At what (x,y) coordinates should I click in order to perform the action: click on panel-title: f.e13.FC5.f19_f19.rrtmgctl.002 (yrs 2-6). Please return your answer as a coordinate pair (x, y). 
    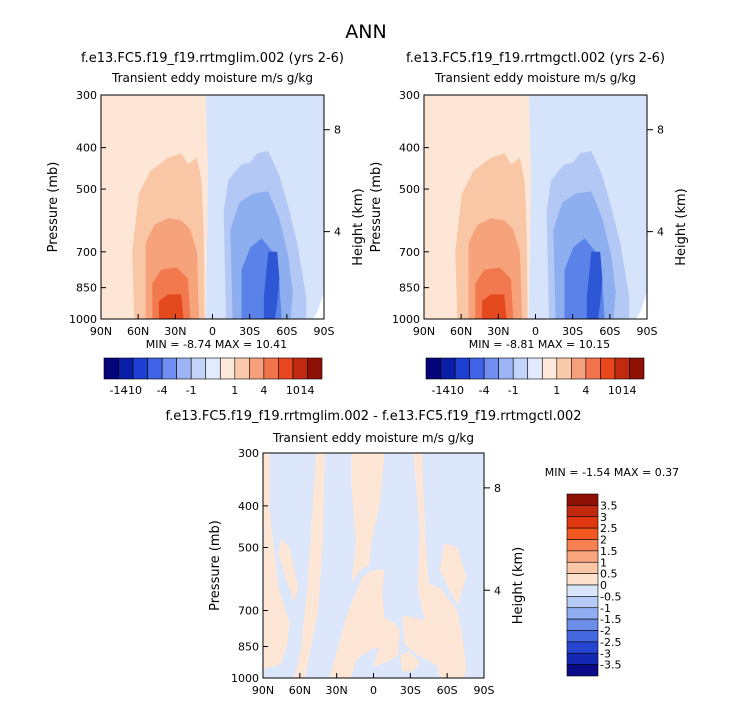
    Looking at the image, I should click on (535, 58).